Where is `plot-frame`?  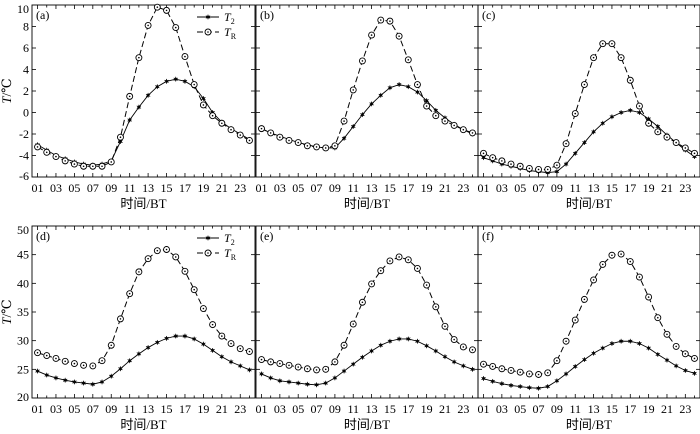
plot-frame is located at coordinates (143, 91).